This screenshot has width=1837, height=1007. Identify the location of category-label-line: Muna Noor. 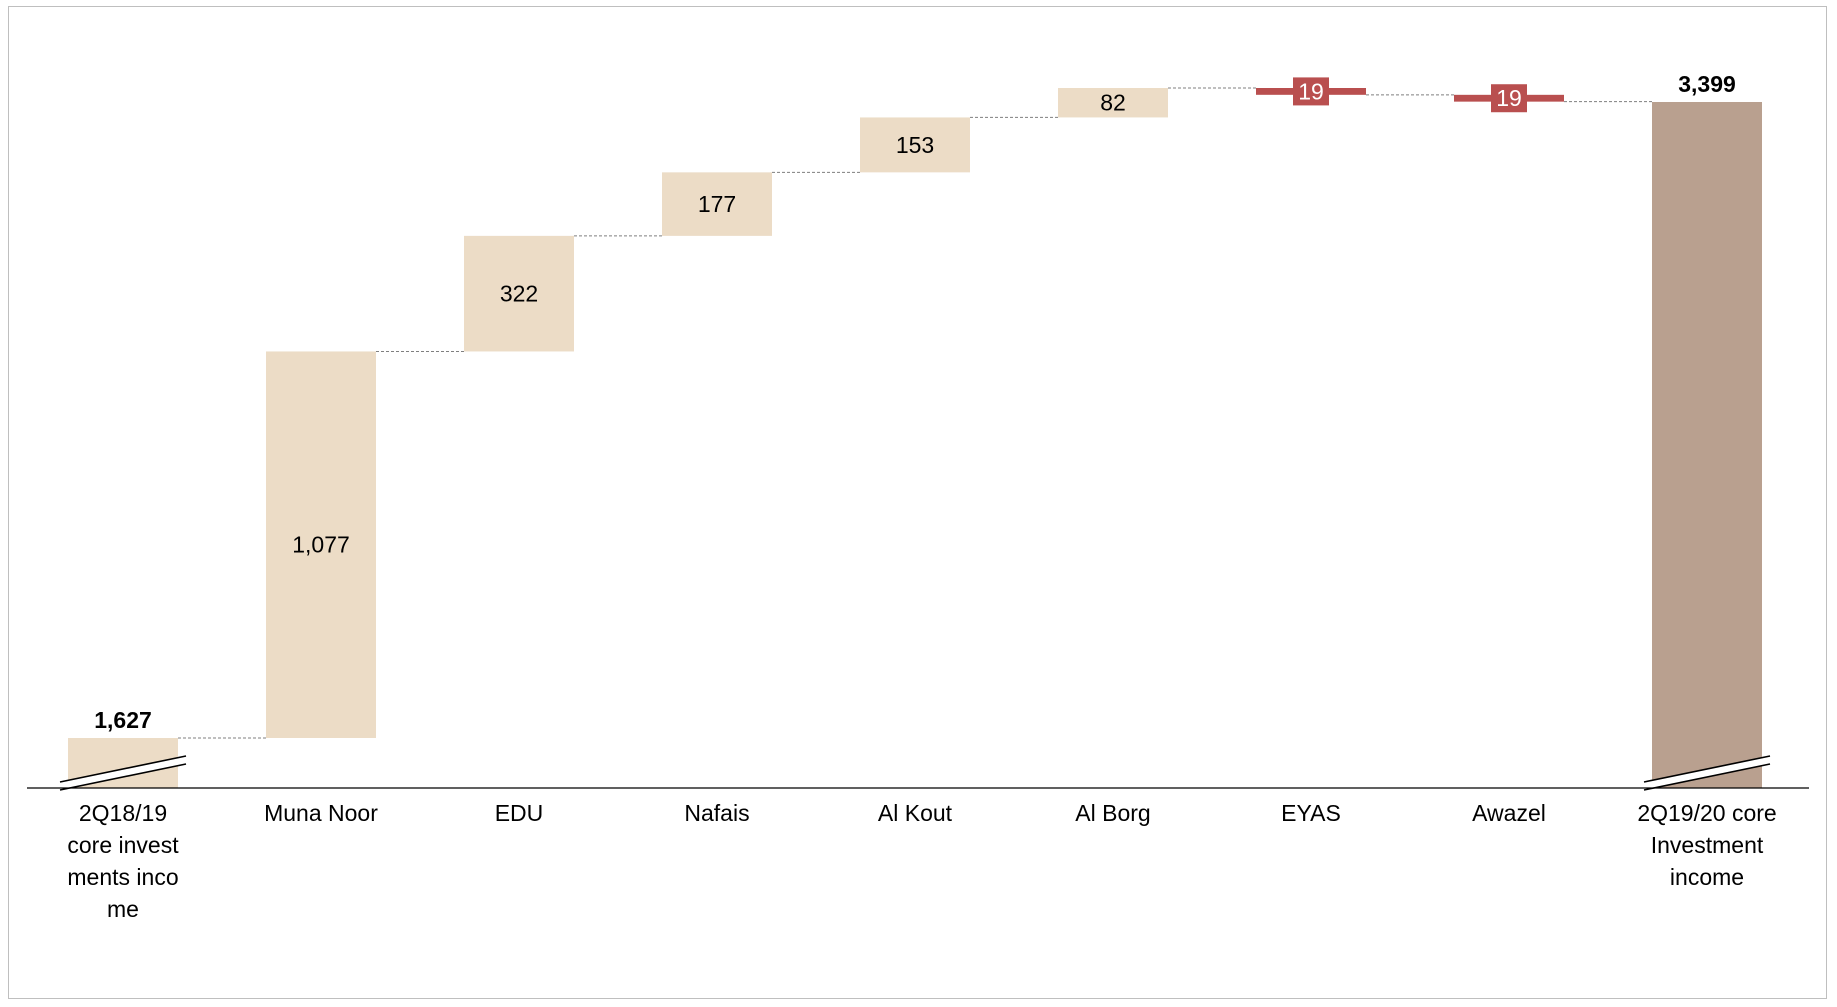
(321, 813).